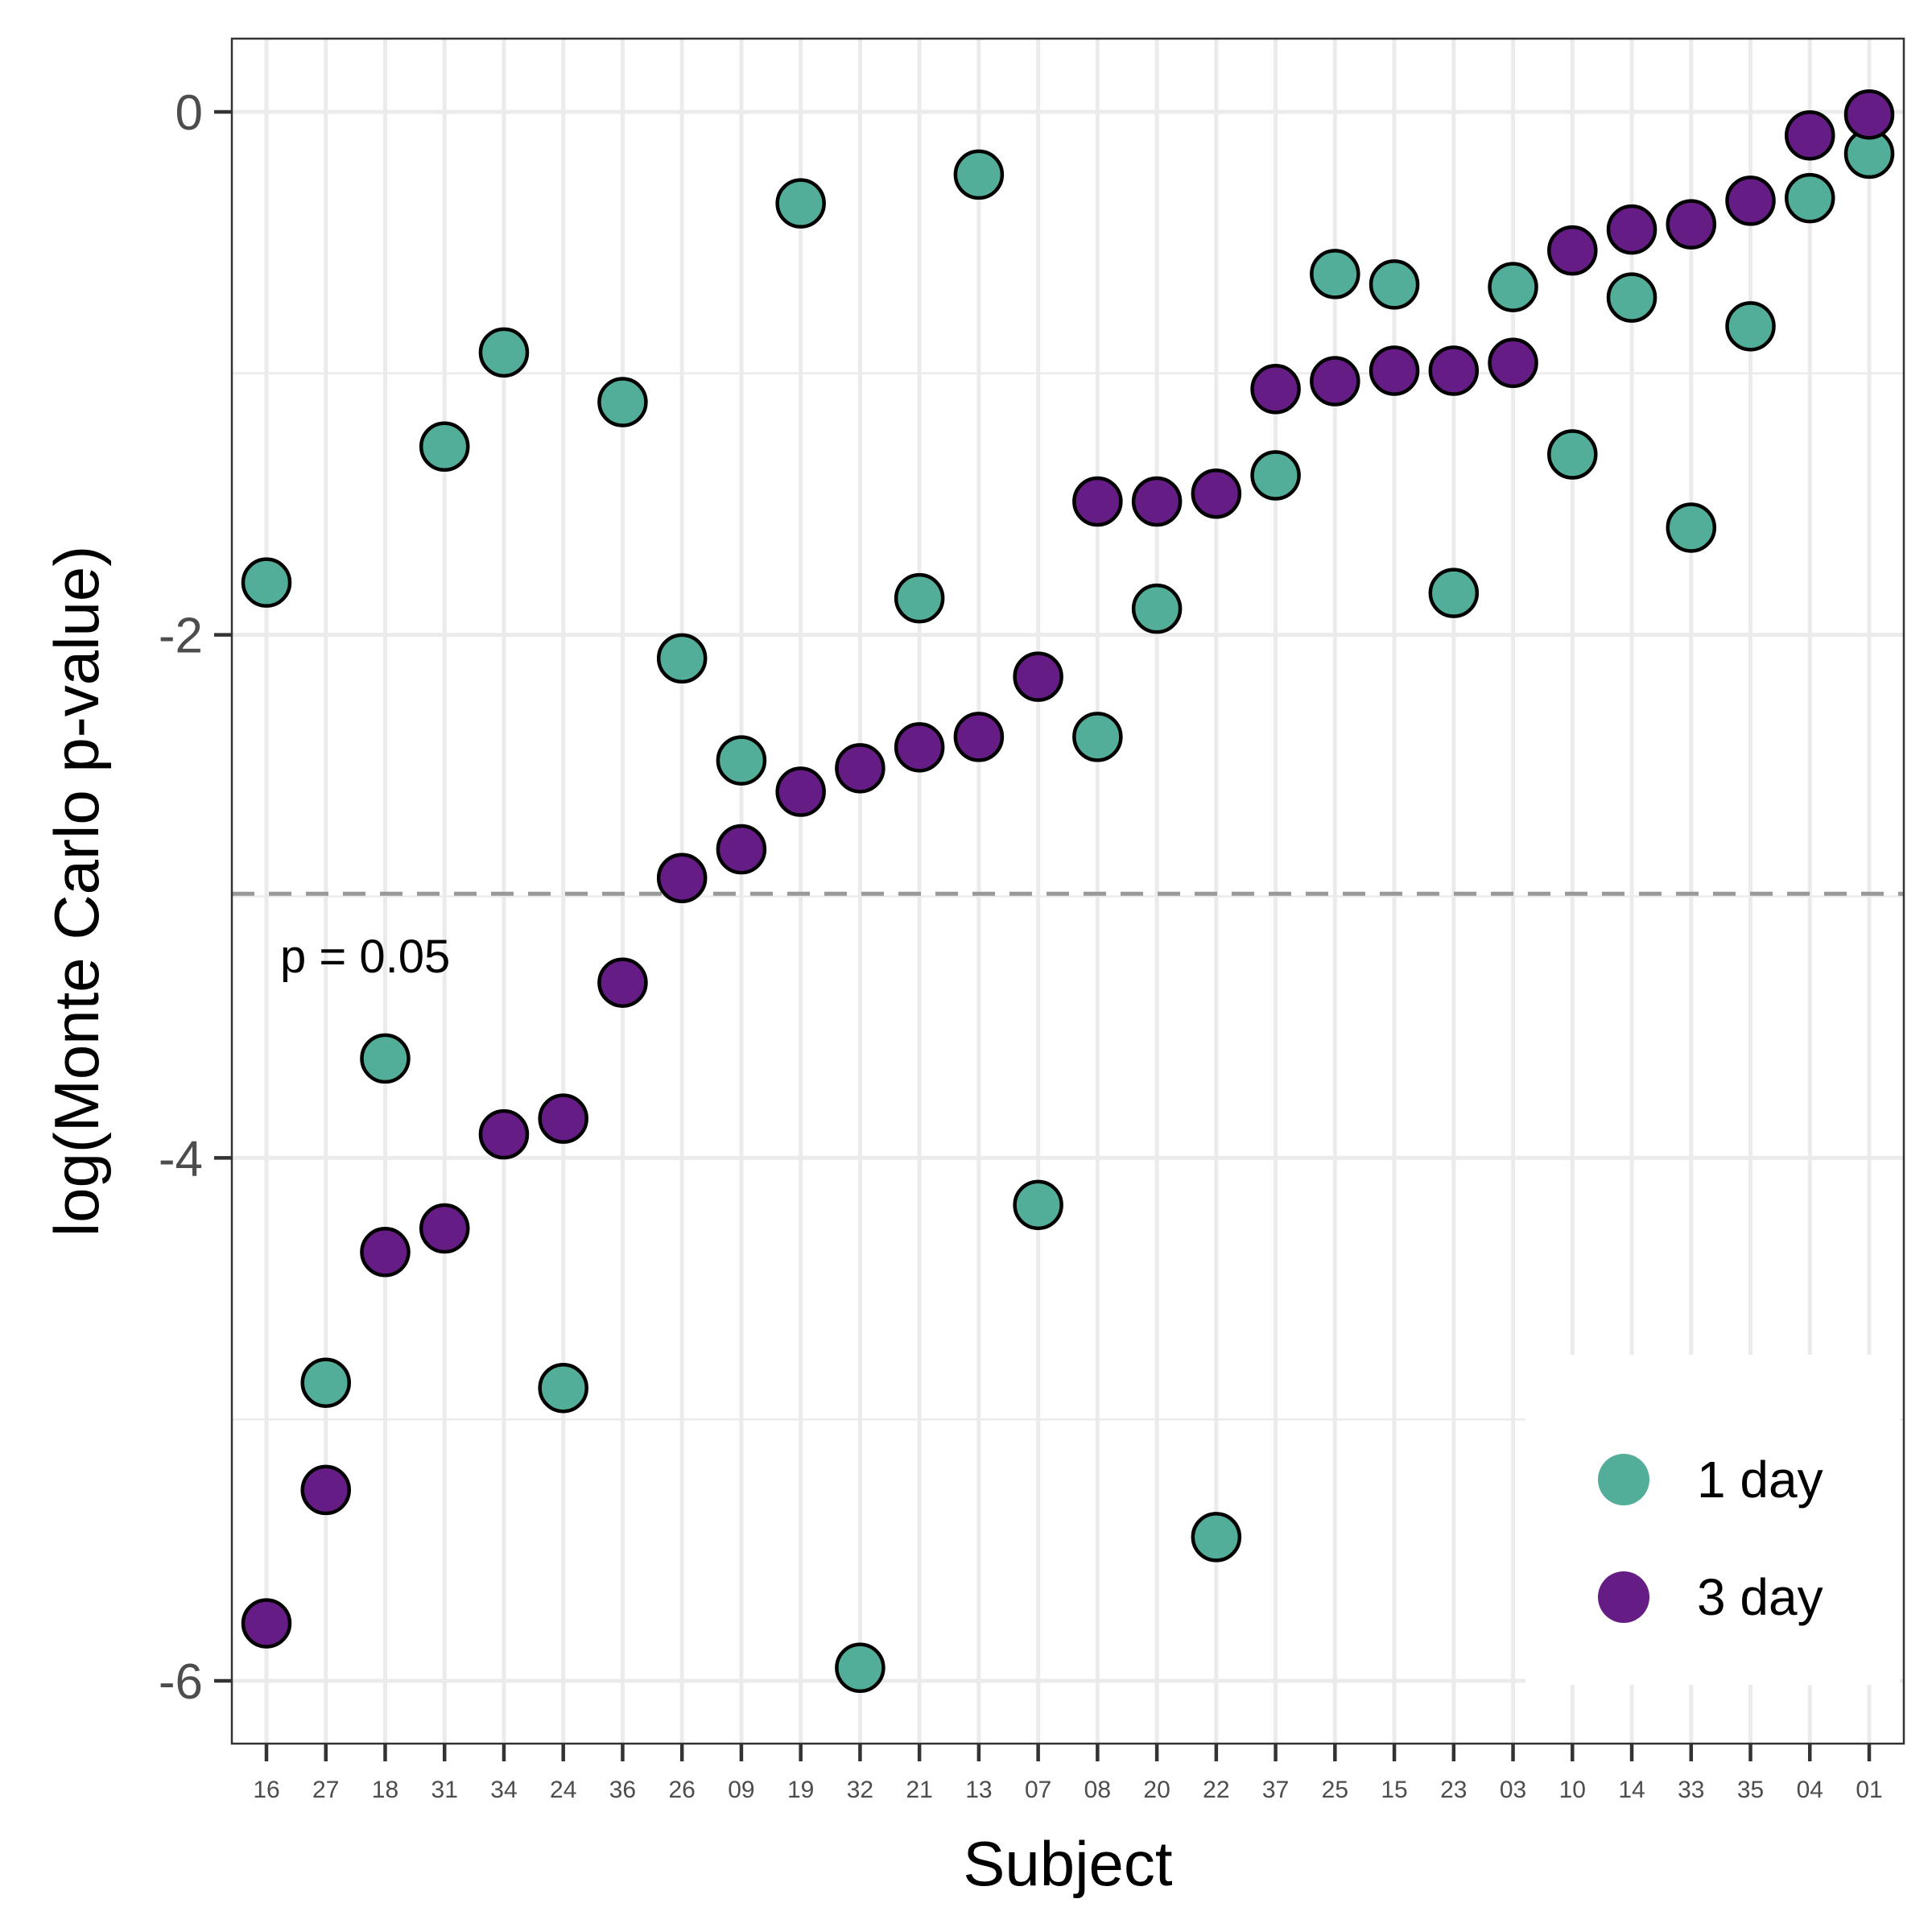  Describe the element at coordinates (1623, 1597) in the screenshot. I see `legend-key-3-day` at that location.